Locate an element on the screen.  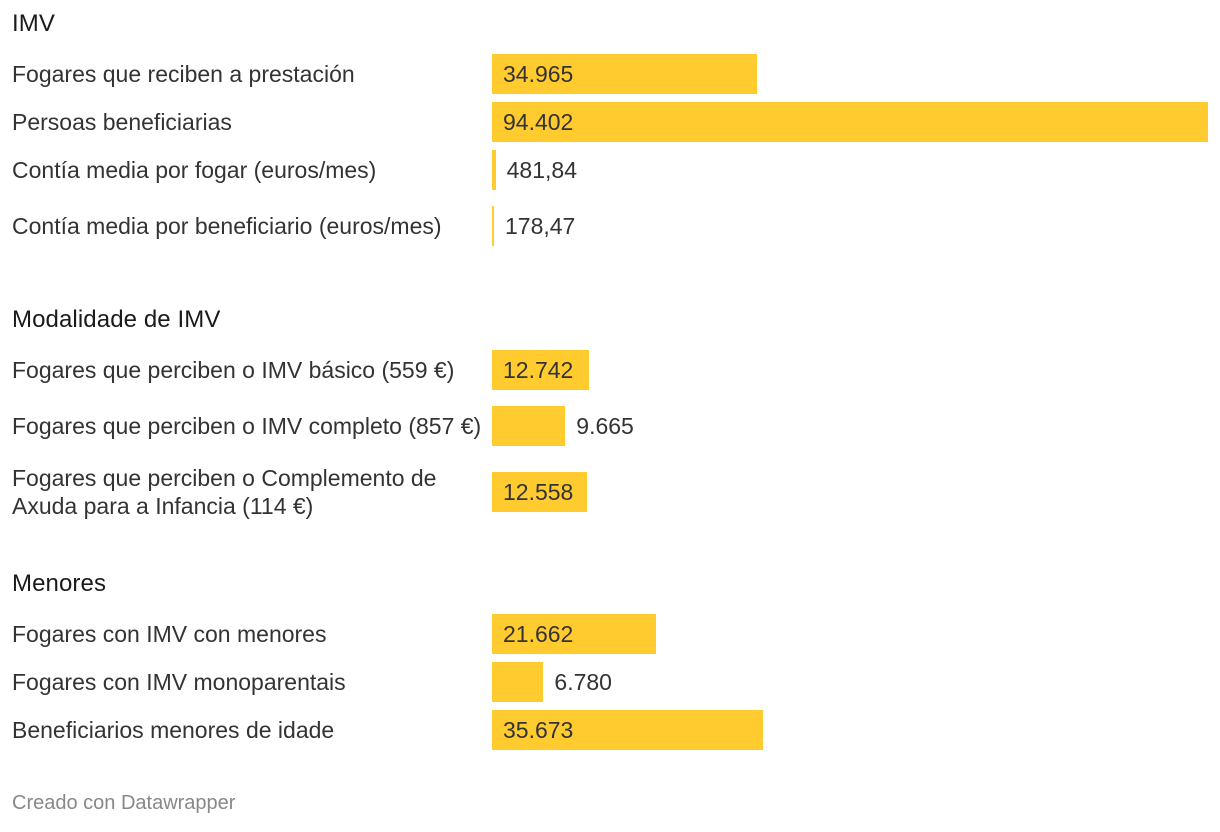
chart-row: Beneficiarios menores de idade 35.673 is located at coordinates (610, 730).